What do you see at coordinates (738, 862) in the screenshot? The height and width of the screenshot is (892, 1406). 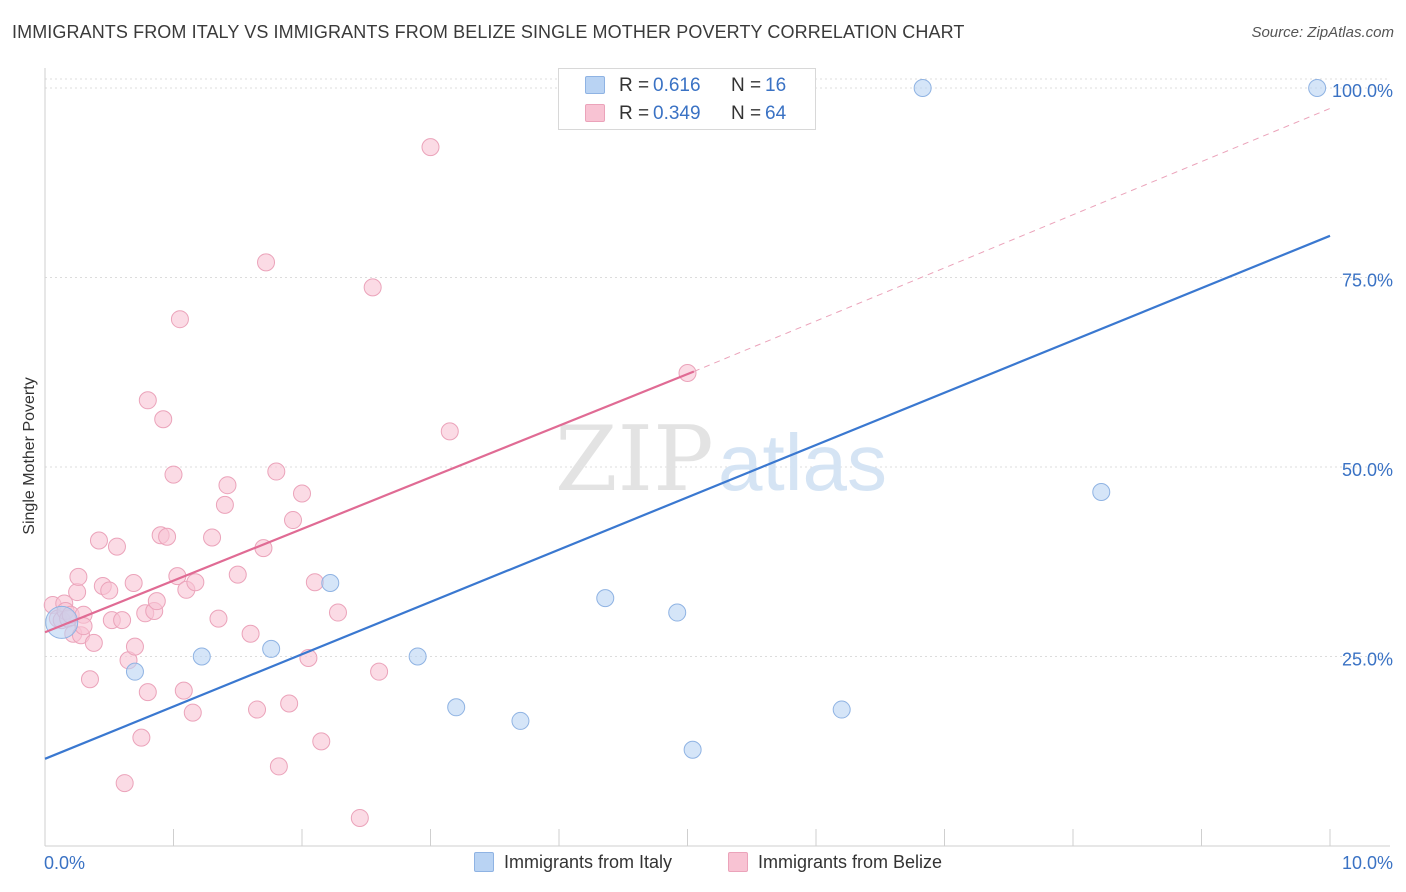 I see `belize-legend-swatch` at bounding box center [738, 862].